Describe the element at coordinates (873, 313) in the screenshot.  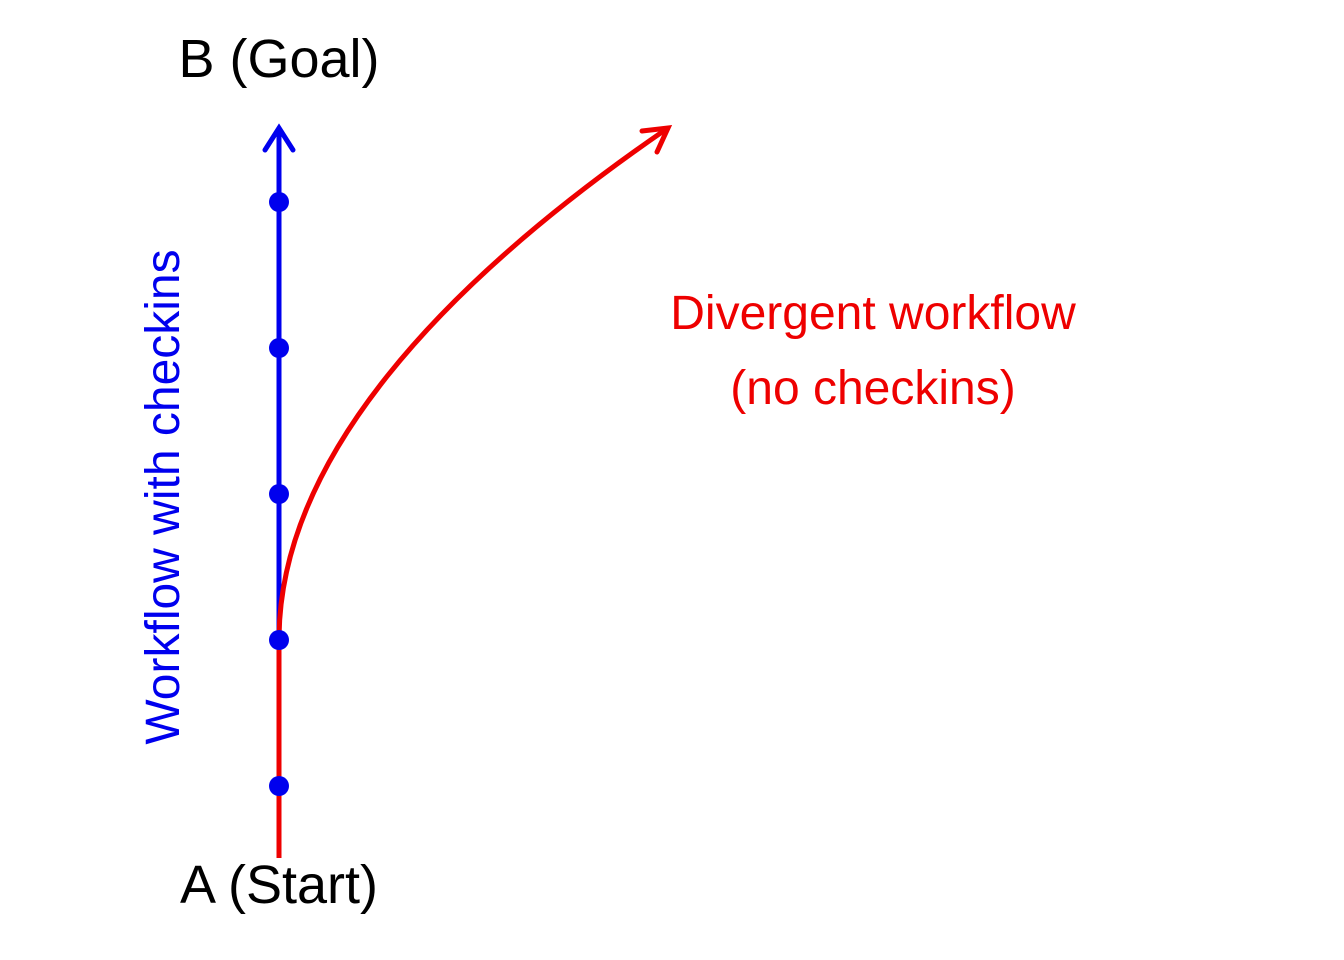
I see `divergent-label-line1: Divergent workflow` at that location.